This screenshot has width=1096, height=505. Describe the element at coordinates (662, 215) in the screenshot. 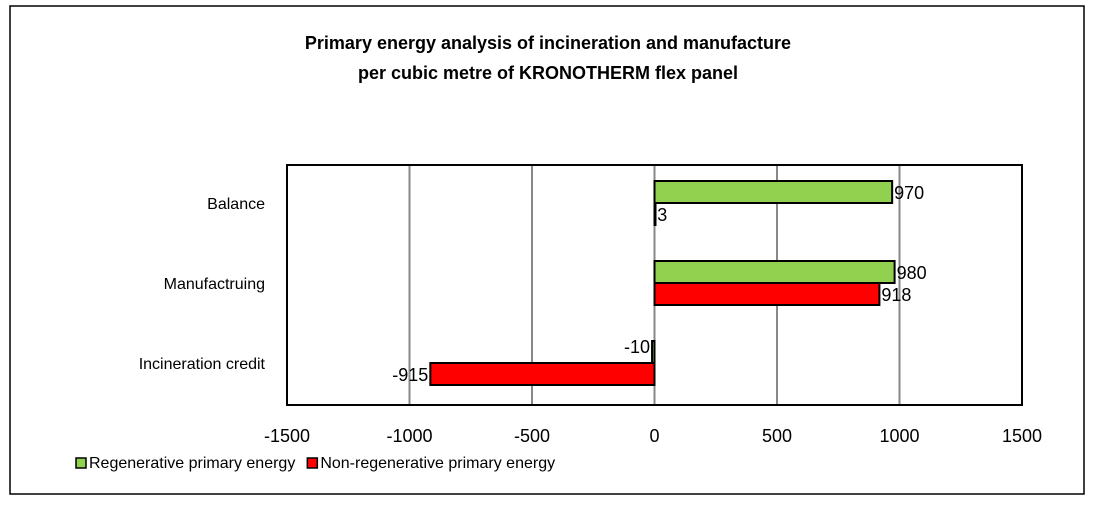

I see `data-label: 3` at that location.